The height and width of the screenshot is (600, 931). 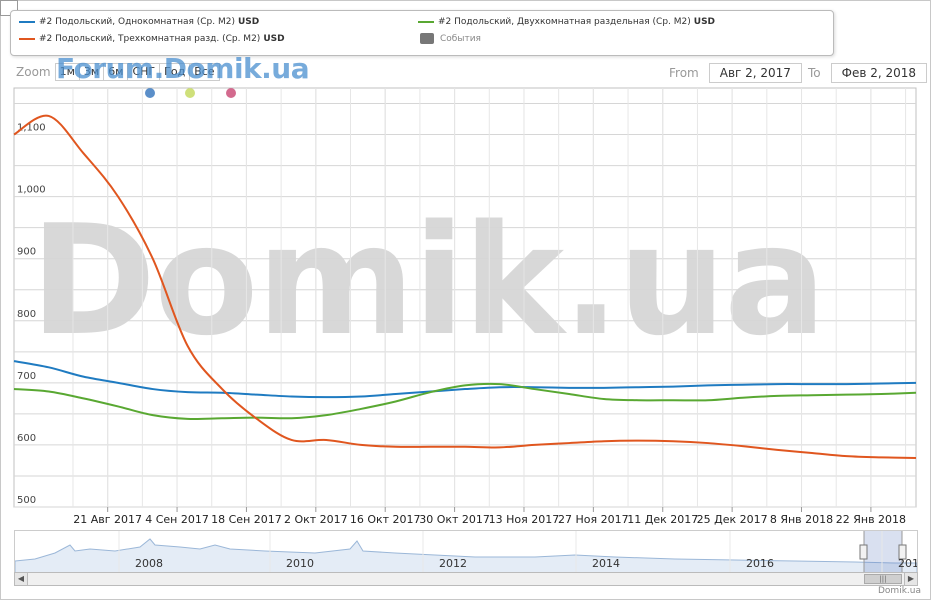 I want to click on navigator-handle-right, so click(x=902, y=552).